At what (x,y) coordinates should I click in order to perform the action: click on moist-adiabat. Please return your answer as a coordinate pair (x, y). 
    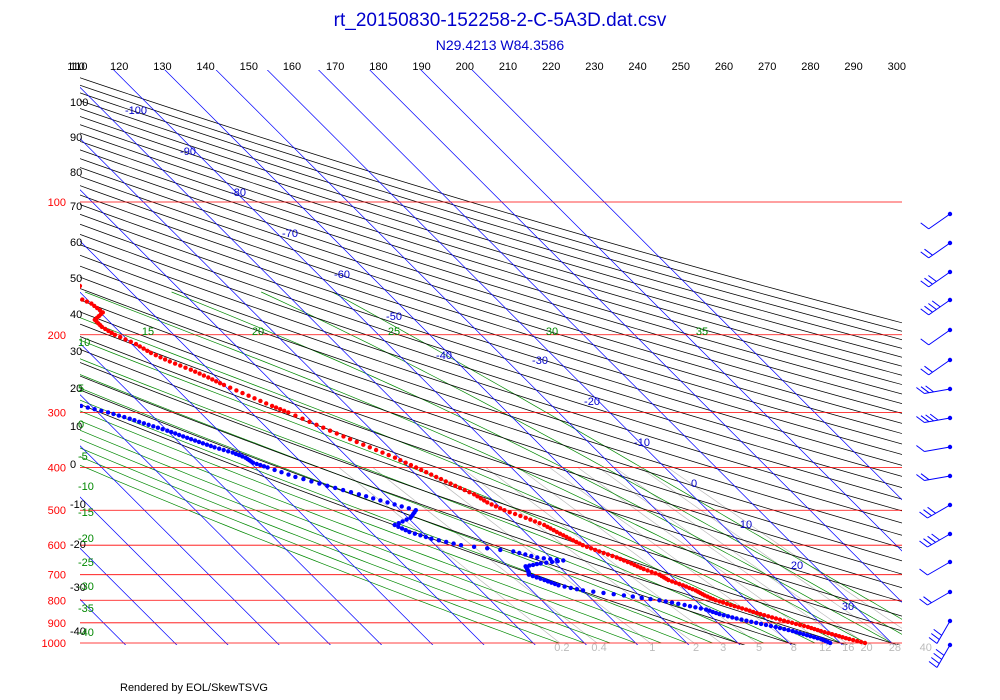
    Looking at the image, I should click on (307, 554).